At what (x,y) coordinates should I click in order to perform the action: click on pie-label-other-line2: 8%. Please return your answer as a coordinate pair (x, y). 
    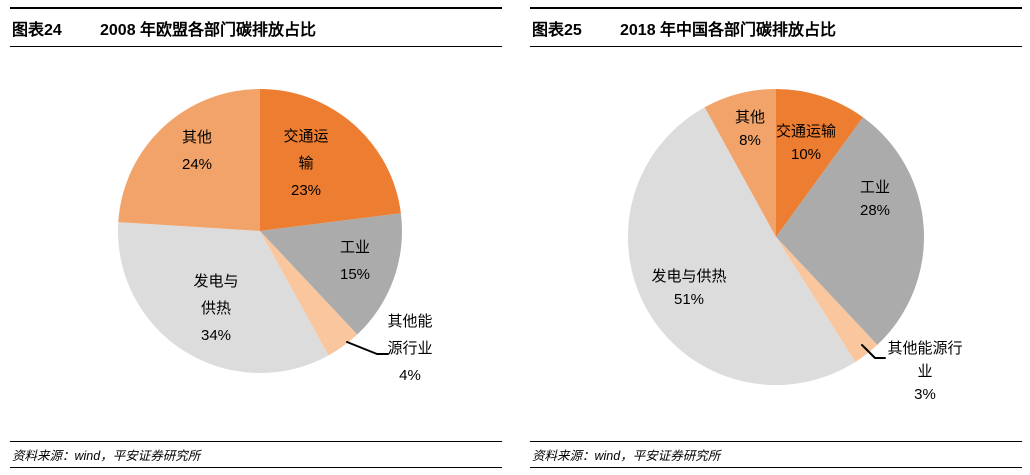
    Looking at the image, I should click on (750, 140).